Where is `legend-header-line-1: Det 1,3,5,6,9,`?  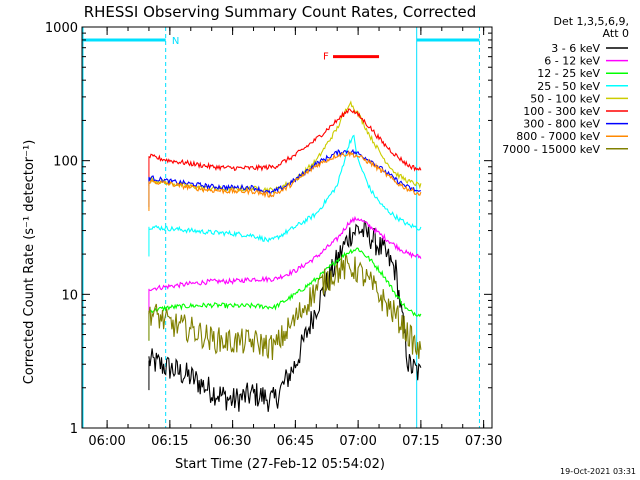
legend-header-line-1: Det 1,3,5,6,9, is located at coordinates (591, 21).